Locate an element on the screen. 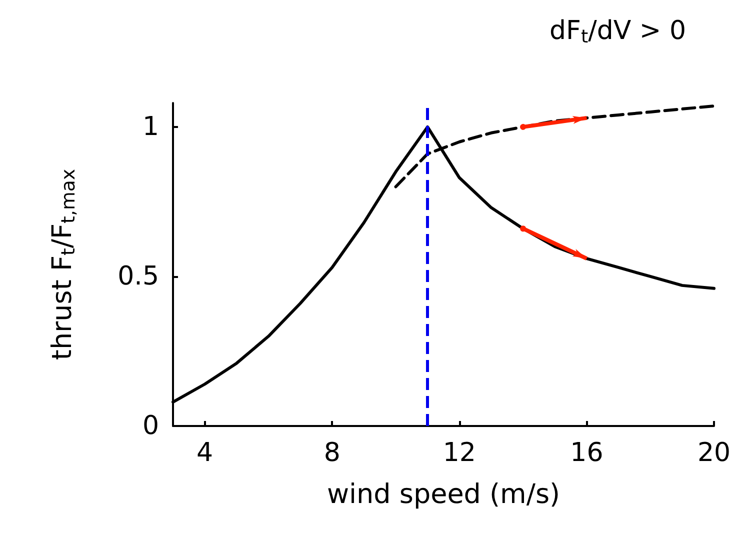  x-tick-label: 16 is located at coordinates (587, 453).